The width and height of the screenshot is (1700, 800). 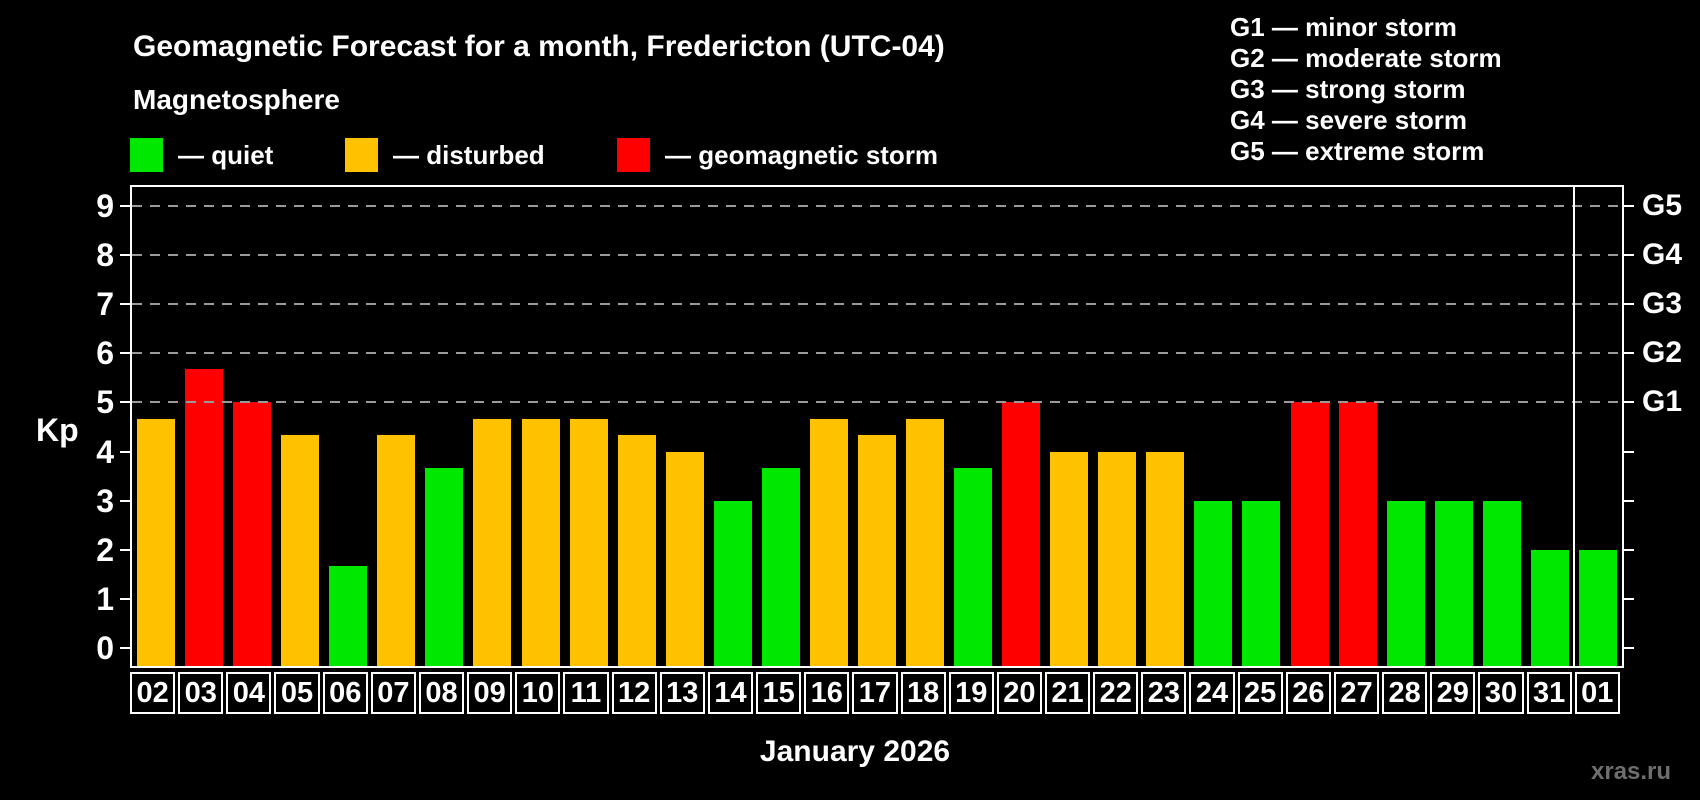 I want to click on day-label-03: 03, so click(x=201, y=693).